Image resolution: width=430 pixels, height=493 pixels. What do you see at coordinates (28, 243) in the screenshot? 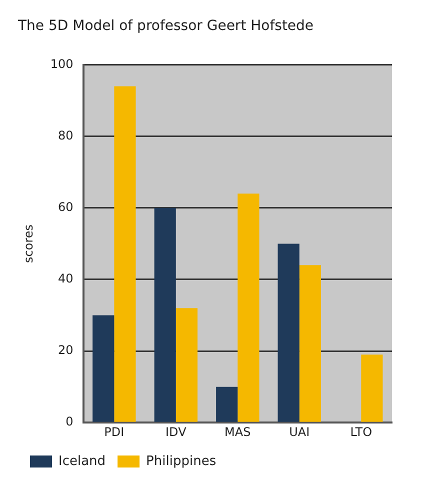
I see `y-axis-title: scores` at bounding box center [28, 243].